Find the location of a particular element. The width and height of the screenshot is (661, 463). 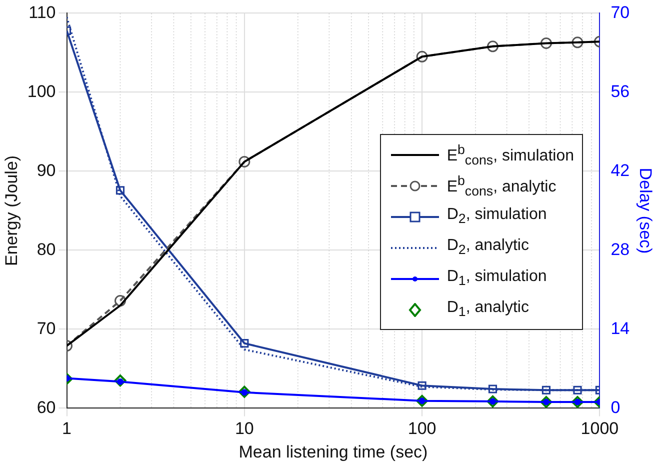

y2-tick-label: 14 is located at coordinates (620, 328).